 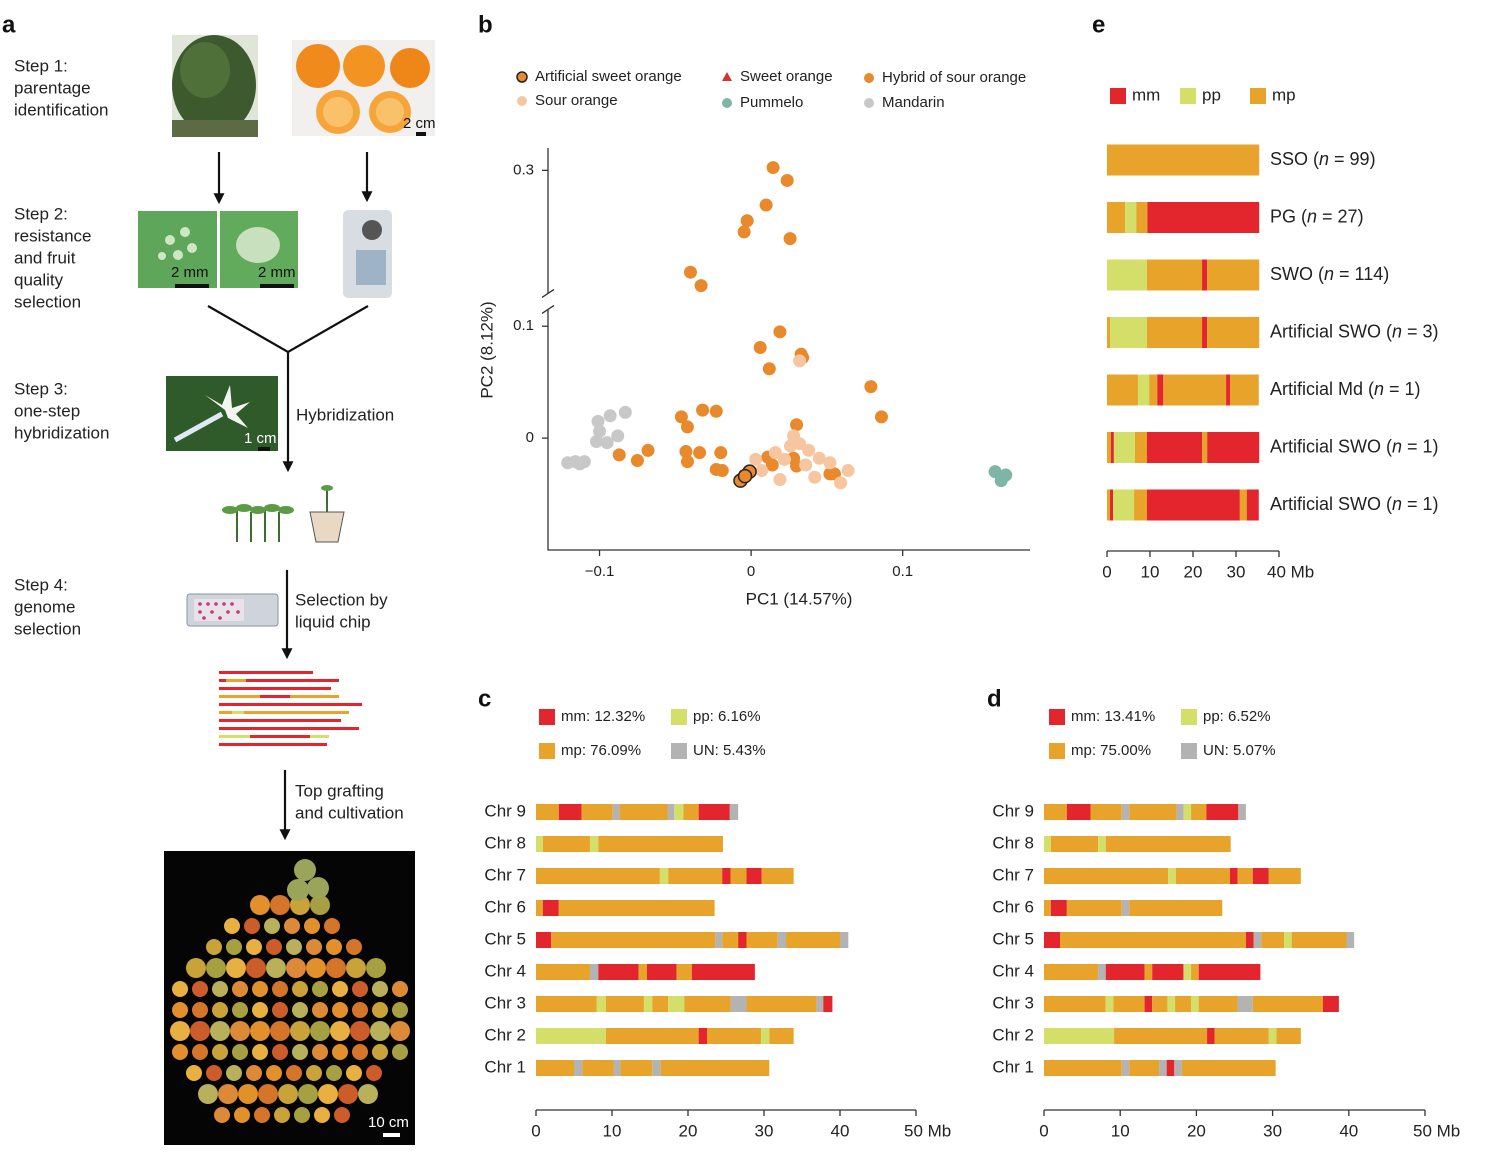 I want to click on orange-photo, so click(x=363, y=88).